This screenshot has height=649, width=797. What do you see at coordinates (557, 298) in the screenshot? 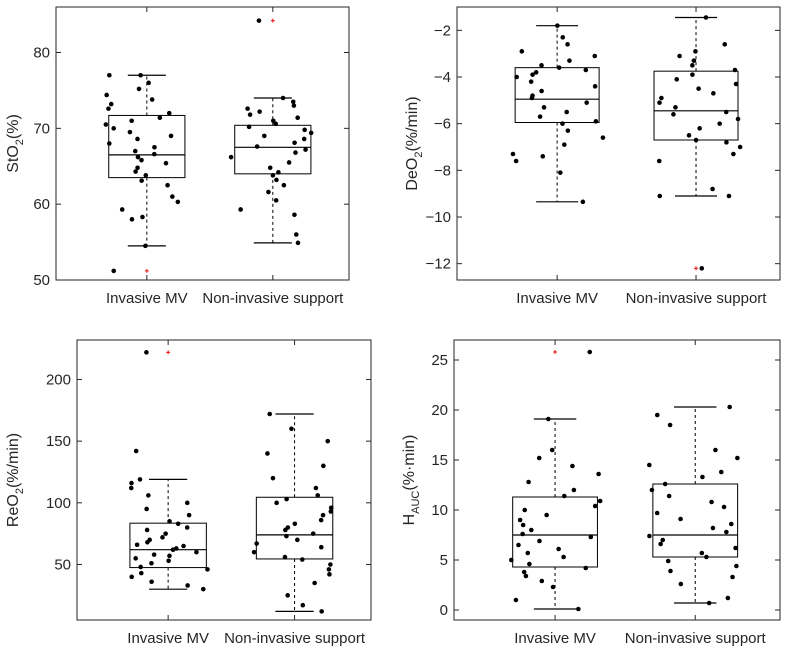
I see `x-category-label: Invasive MV` at bounding box center [557, 298].